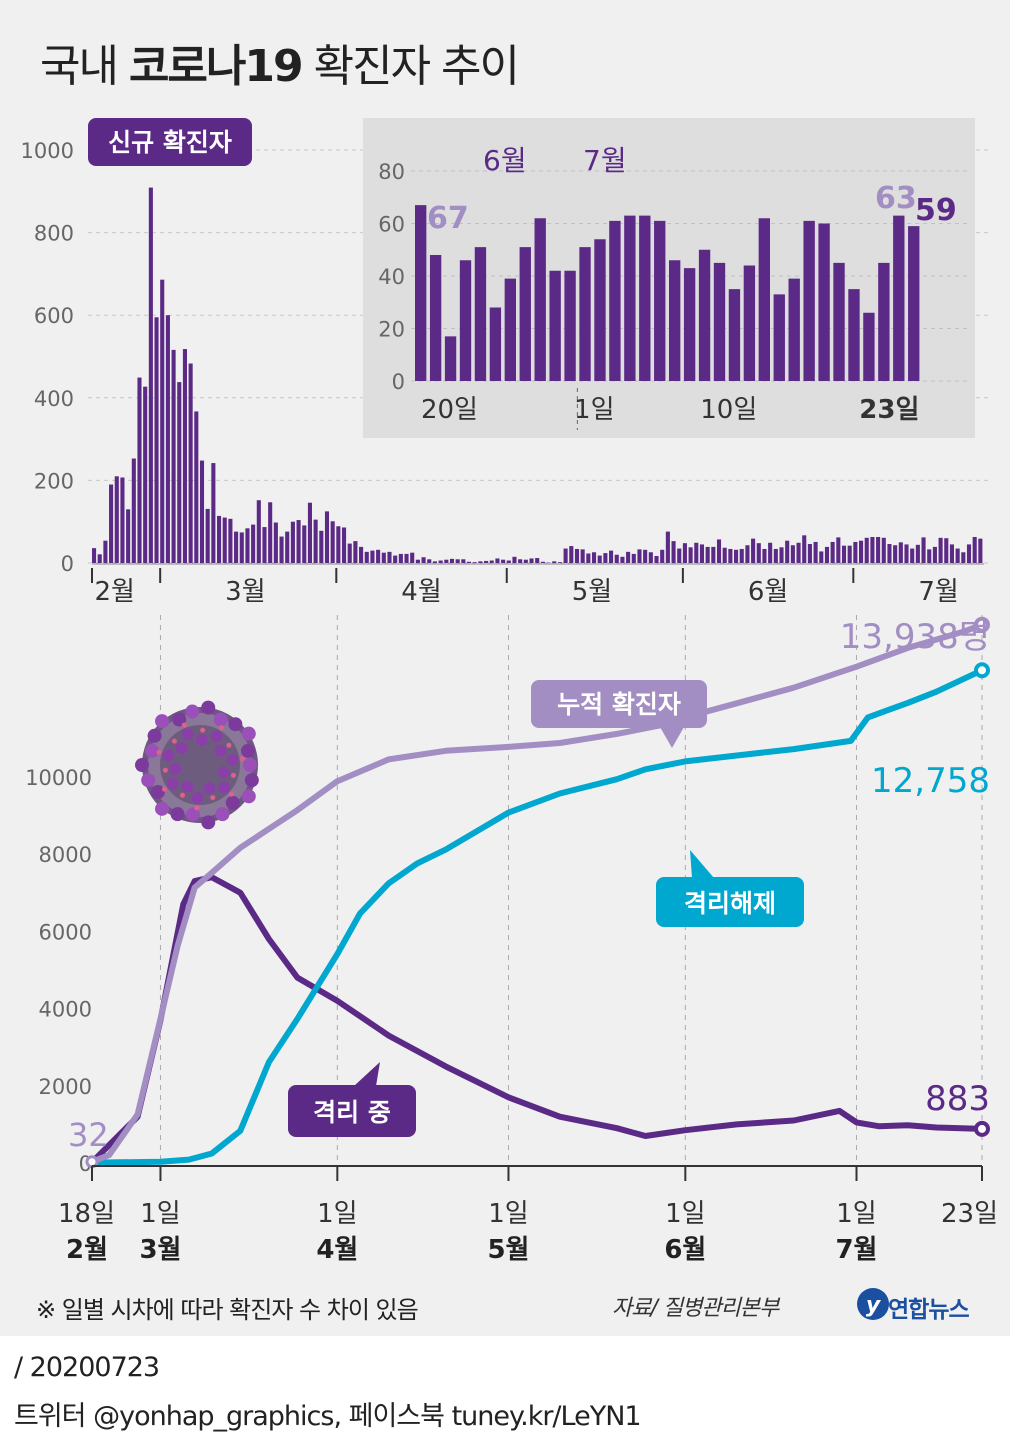 This screenshot has height=1441, width=1010. Describe the element at coordinates (896, 198) in the screenshot. I see `inset-annotation: 63` at that location.